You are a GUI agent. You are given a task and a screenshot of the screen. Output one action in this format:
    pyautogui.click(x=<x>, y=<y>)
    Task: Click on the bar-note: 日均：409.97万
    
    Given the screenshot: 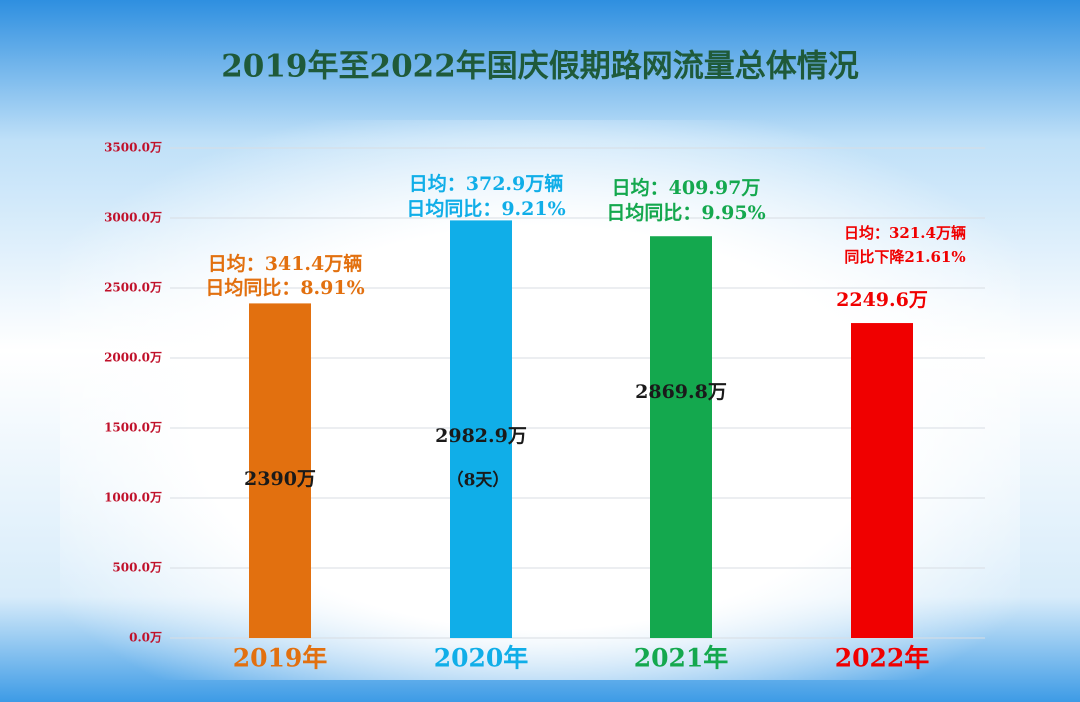 What is the action you would take?
    pyautogui.click(x=686, y=187)
    